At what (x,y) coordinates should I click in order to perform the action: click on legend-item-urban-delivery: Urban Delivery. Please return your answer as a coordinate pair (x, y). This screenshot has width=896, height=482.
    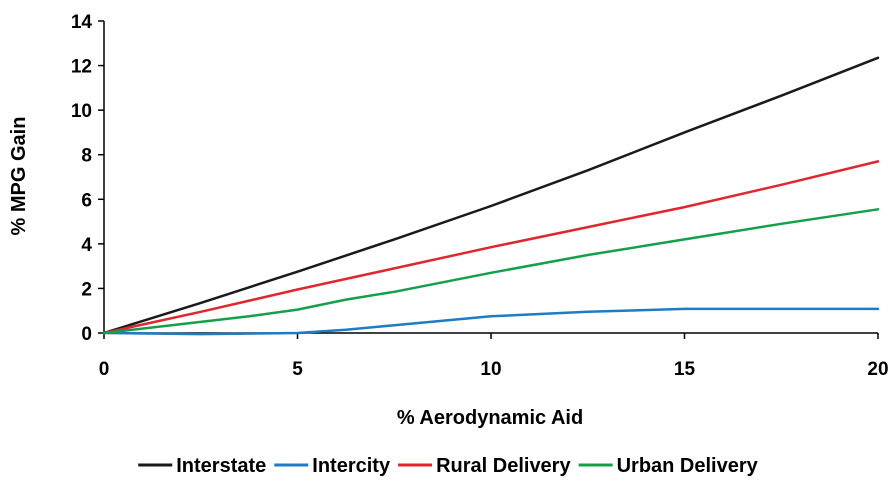
    Looking at the image, I should click on (668, 466).